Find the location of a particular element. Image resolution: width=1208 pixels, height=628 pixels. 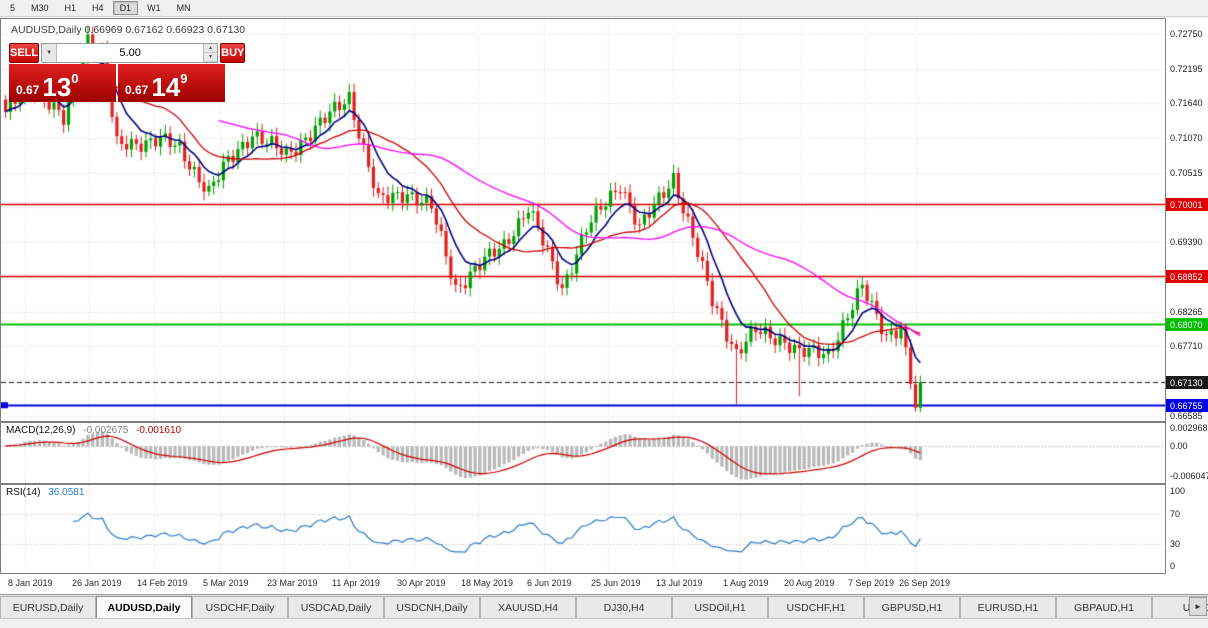

price-level-badge: 0.66755 is located at coordinates (1187, 405).